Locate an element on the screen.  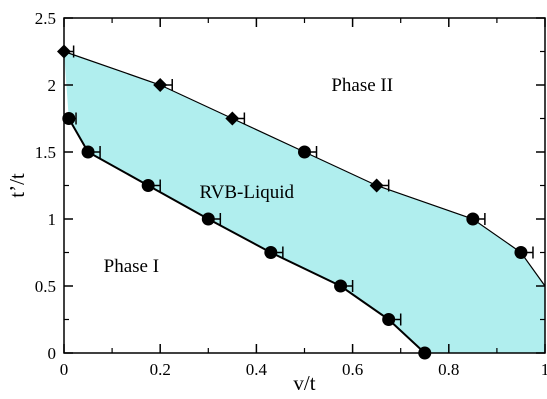
x-tick-label: 0.2 is located at coordinates (160, 369).